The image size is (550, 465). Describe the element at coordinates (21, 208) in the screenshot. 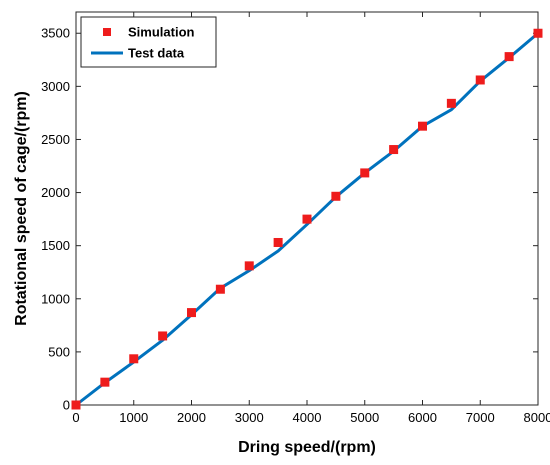

I see `y-axis-label: Rotational speed of cage/(rpm)` at that location.